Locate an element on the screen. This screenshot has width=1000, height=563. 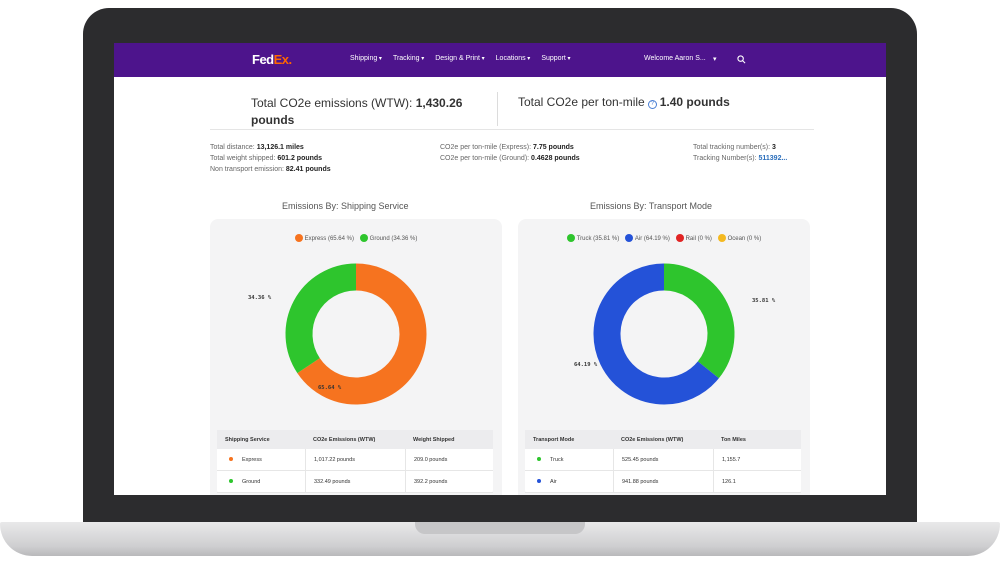
nav-design-print: Design & Print is located at coordinates (459, 58).